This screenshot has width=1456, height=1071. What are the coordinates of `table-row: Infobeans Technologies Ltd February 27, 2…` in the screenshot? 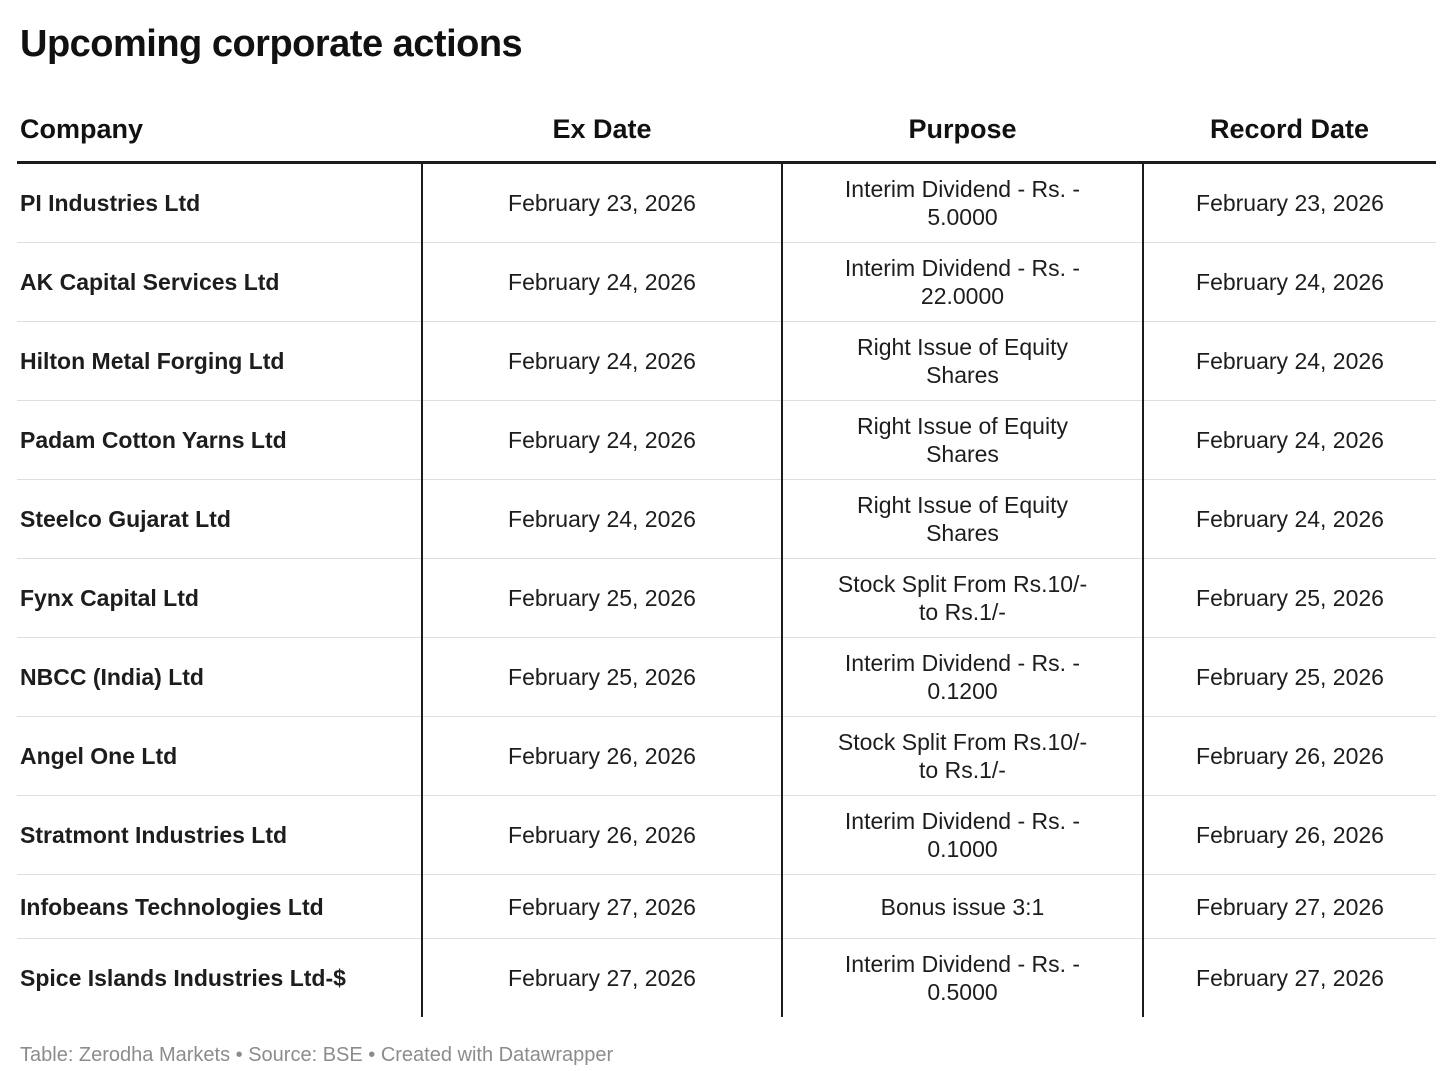 It's located at (726, 906).